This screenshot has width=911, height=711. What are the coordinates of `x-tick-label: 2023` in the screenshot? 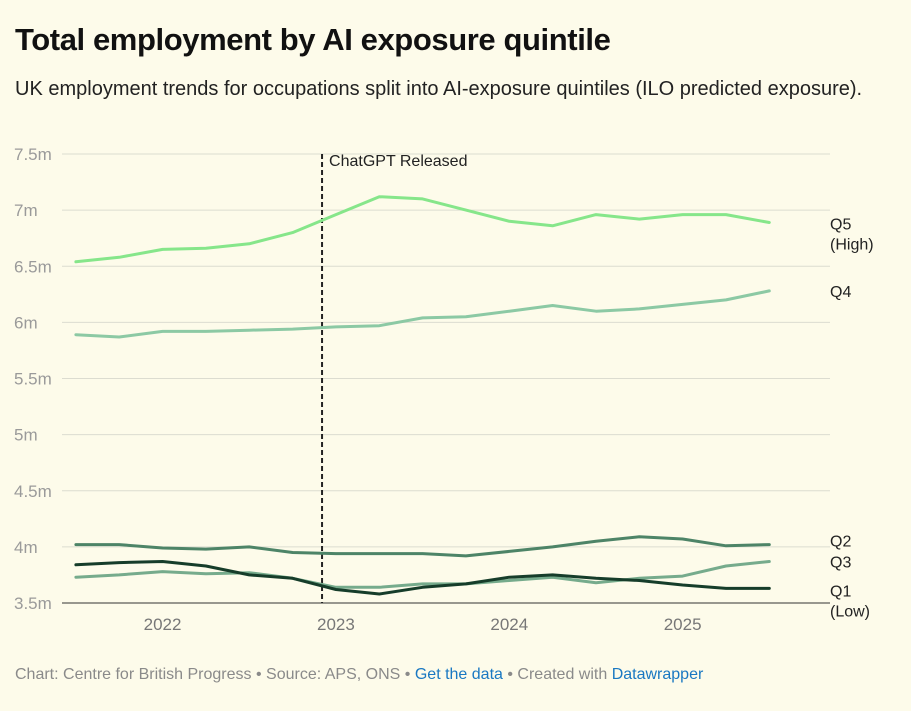 It's located at (336, 624).